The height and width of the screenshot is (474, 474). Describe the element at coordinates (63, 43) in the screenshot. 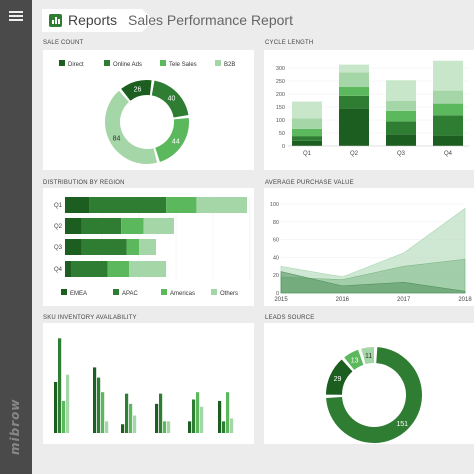

I see `section-title-sale-count: SALE COUNT` at that location.